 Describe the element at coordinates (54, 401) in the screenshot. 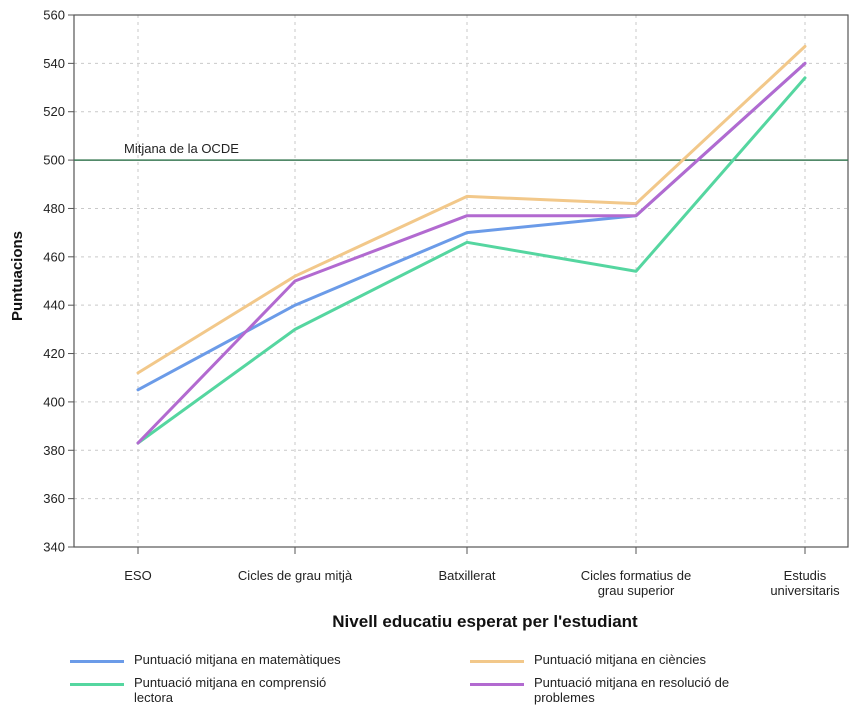

I see `y-tick-label: 400` at that location.